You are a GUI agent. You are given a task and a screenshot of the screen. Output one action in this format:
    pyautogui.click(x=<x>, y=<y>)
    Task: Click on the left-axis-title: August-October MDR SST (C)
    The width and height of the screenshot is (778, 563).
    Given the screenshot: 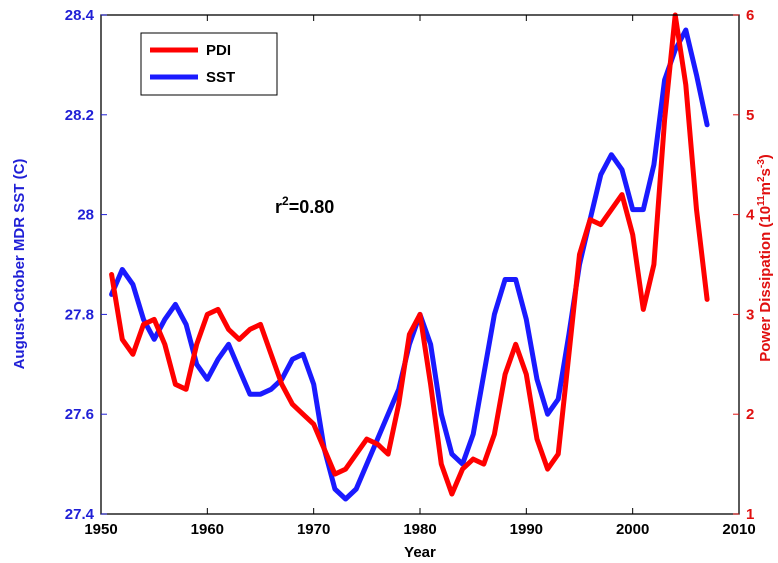 What is the action you would take?
    pyautogui.click(x=19, y=264)
    